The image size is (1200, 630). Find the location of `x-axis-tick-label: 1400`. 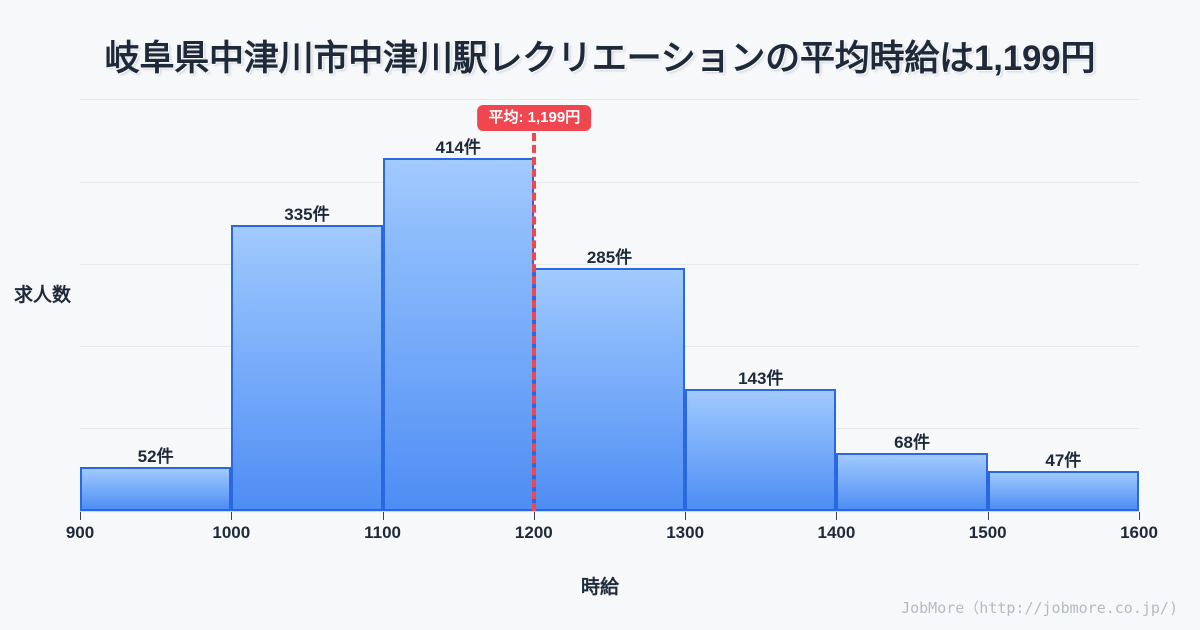

x-axis-tick-label: 1400 is located at coordinates (836, 532).